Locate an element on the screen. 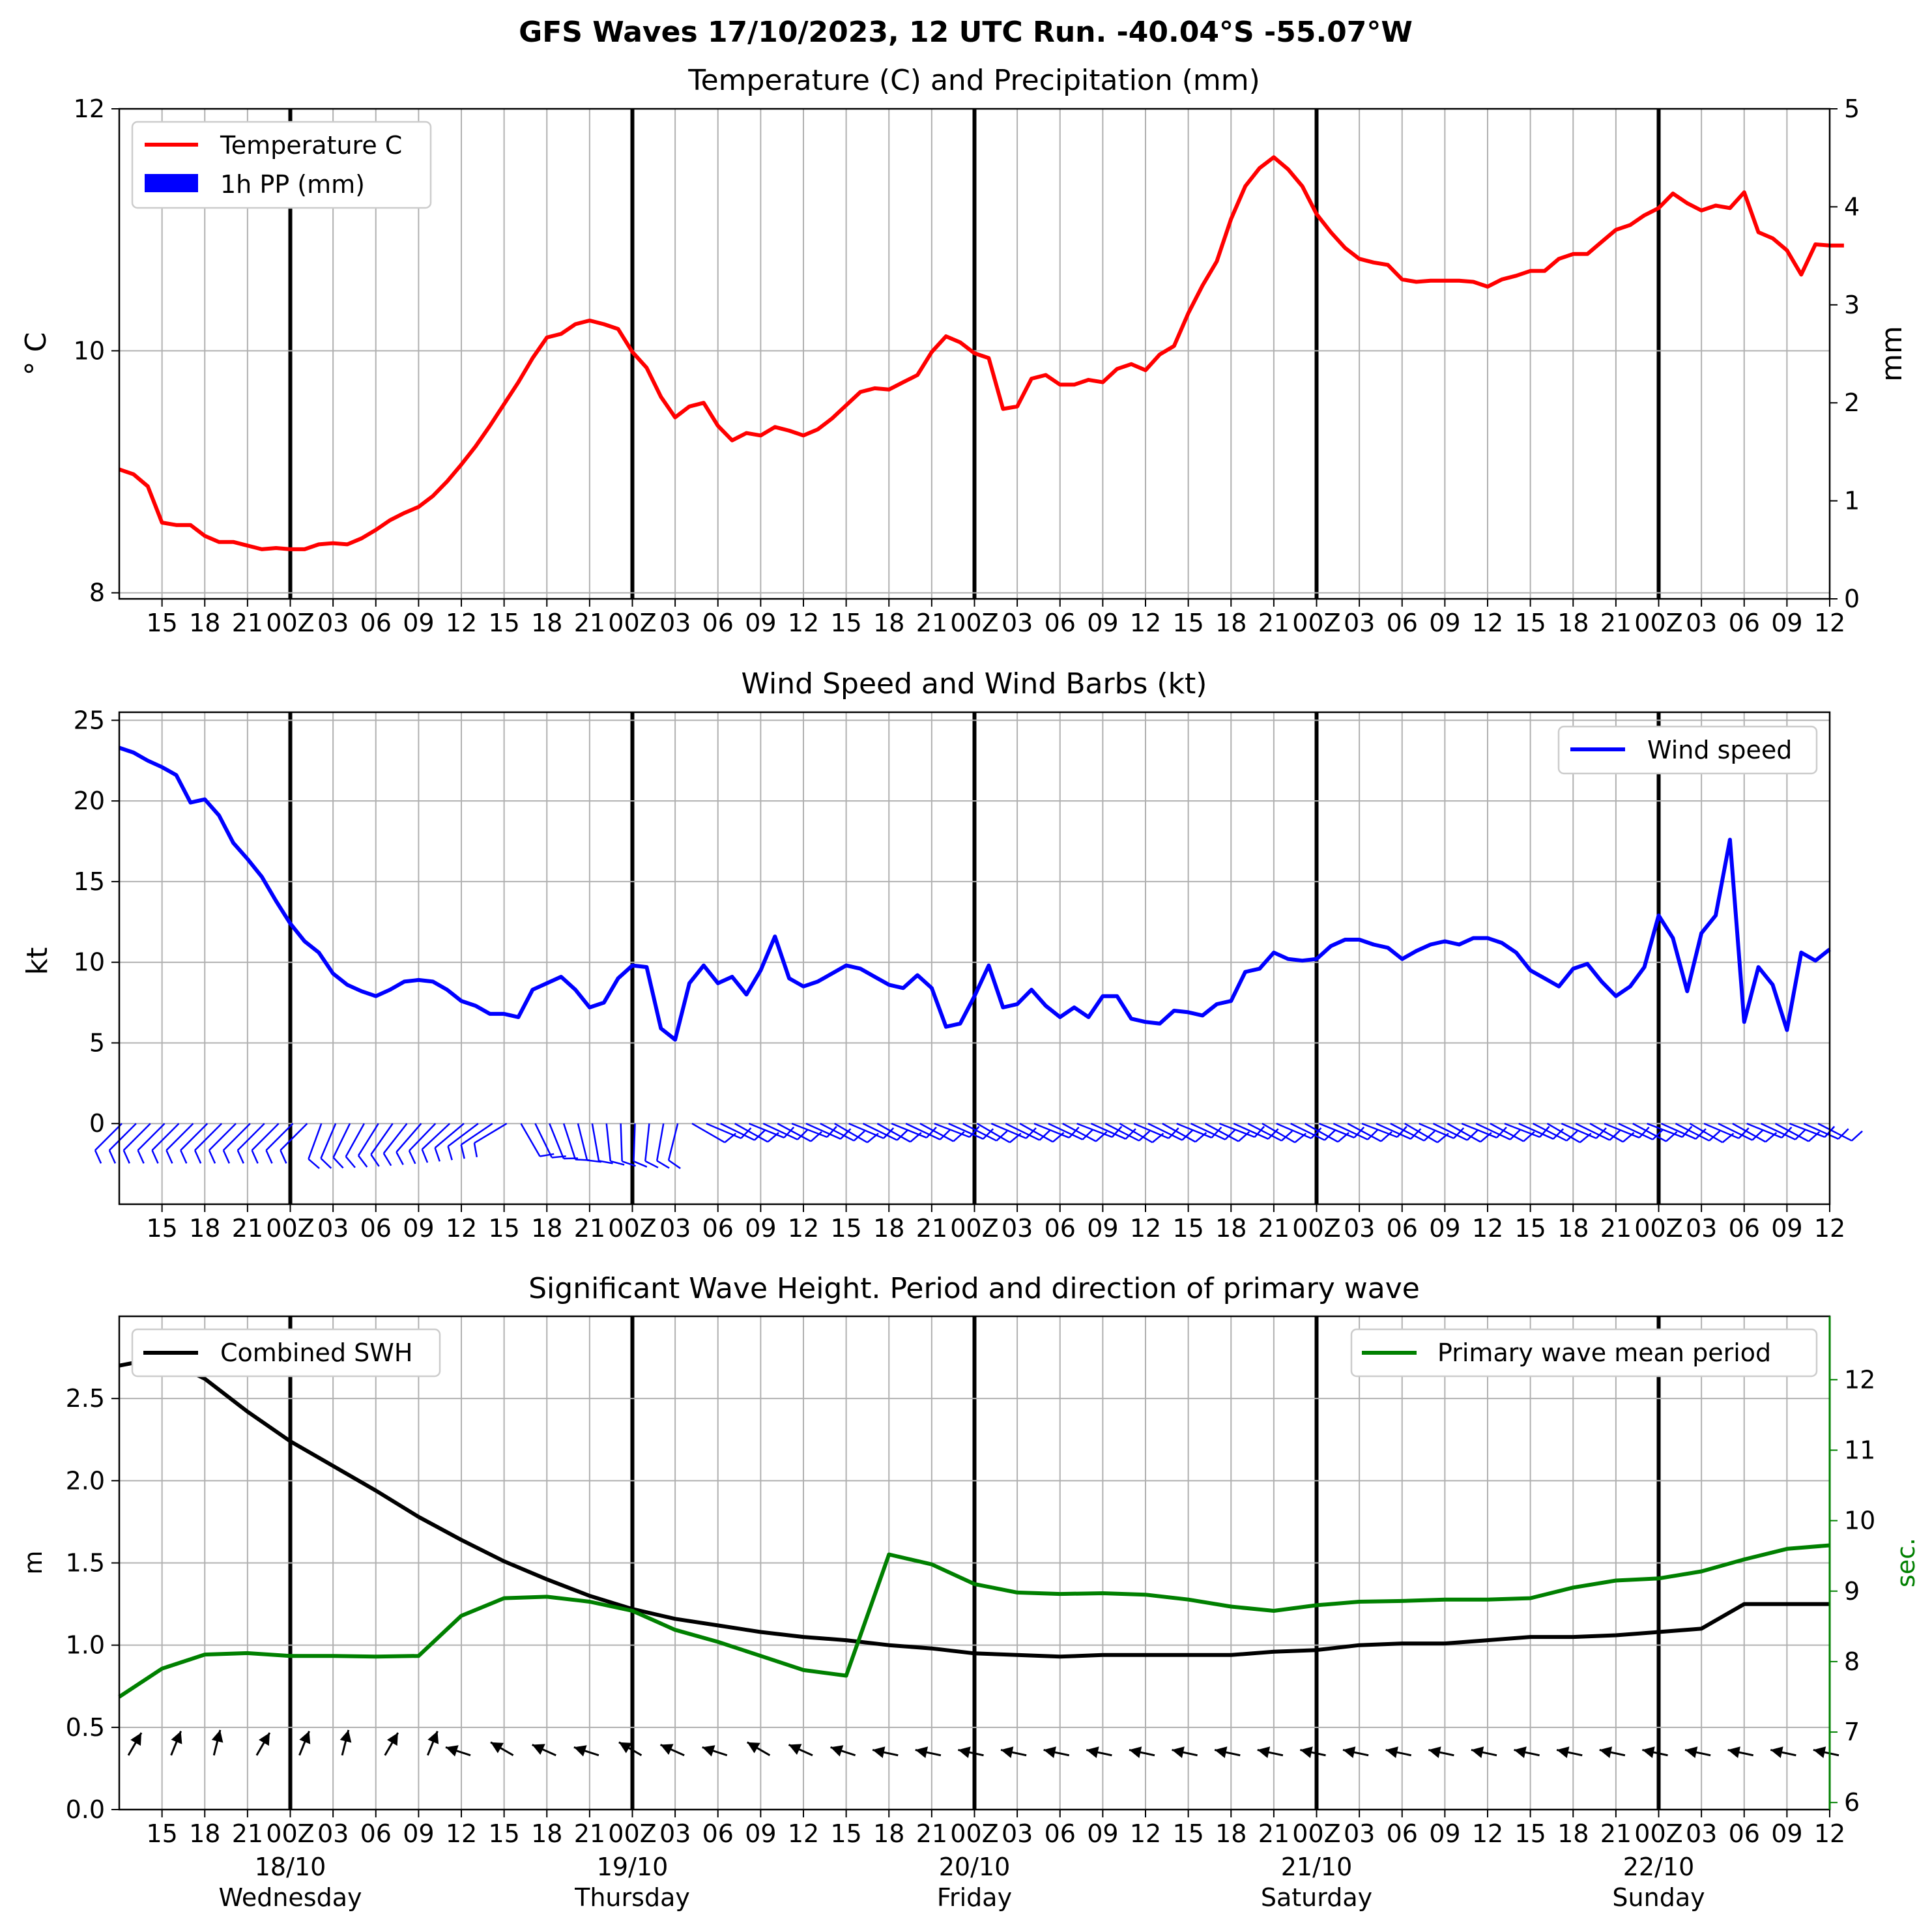  y-tick-label: 10 is located at coordinates (89, 350).